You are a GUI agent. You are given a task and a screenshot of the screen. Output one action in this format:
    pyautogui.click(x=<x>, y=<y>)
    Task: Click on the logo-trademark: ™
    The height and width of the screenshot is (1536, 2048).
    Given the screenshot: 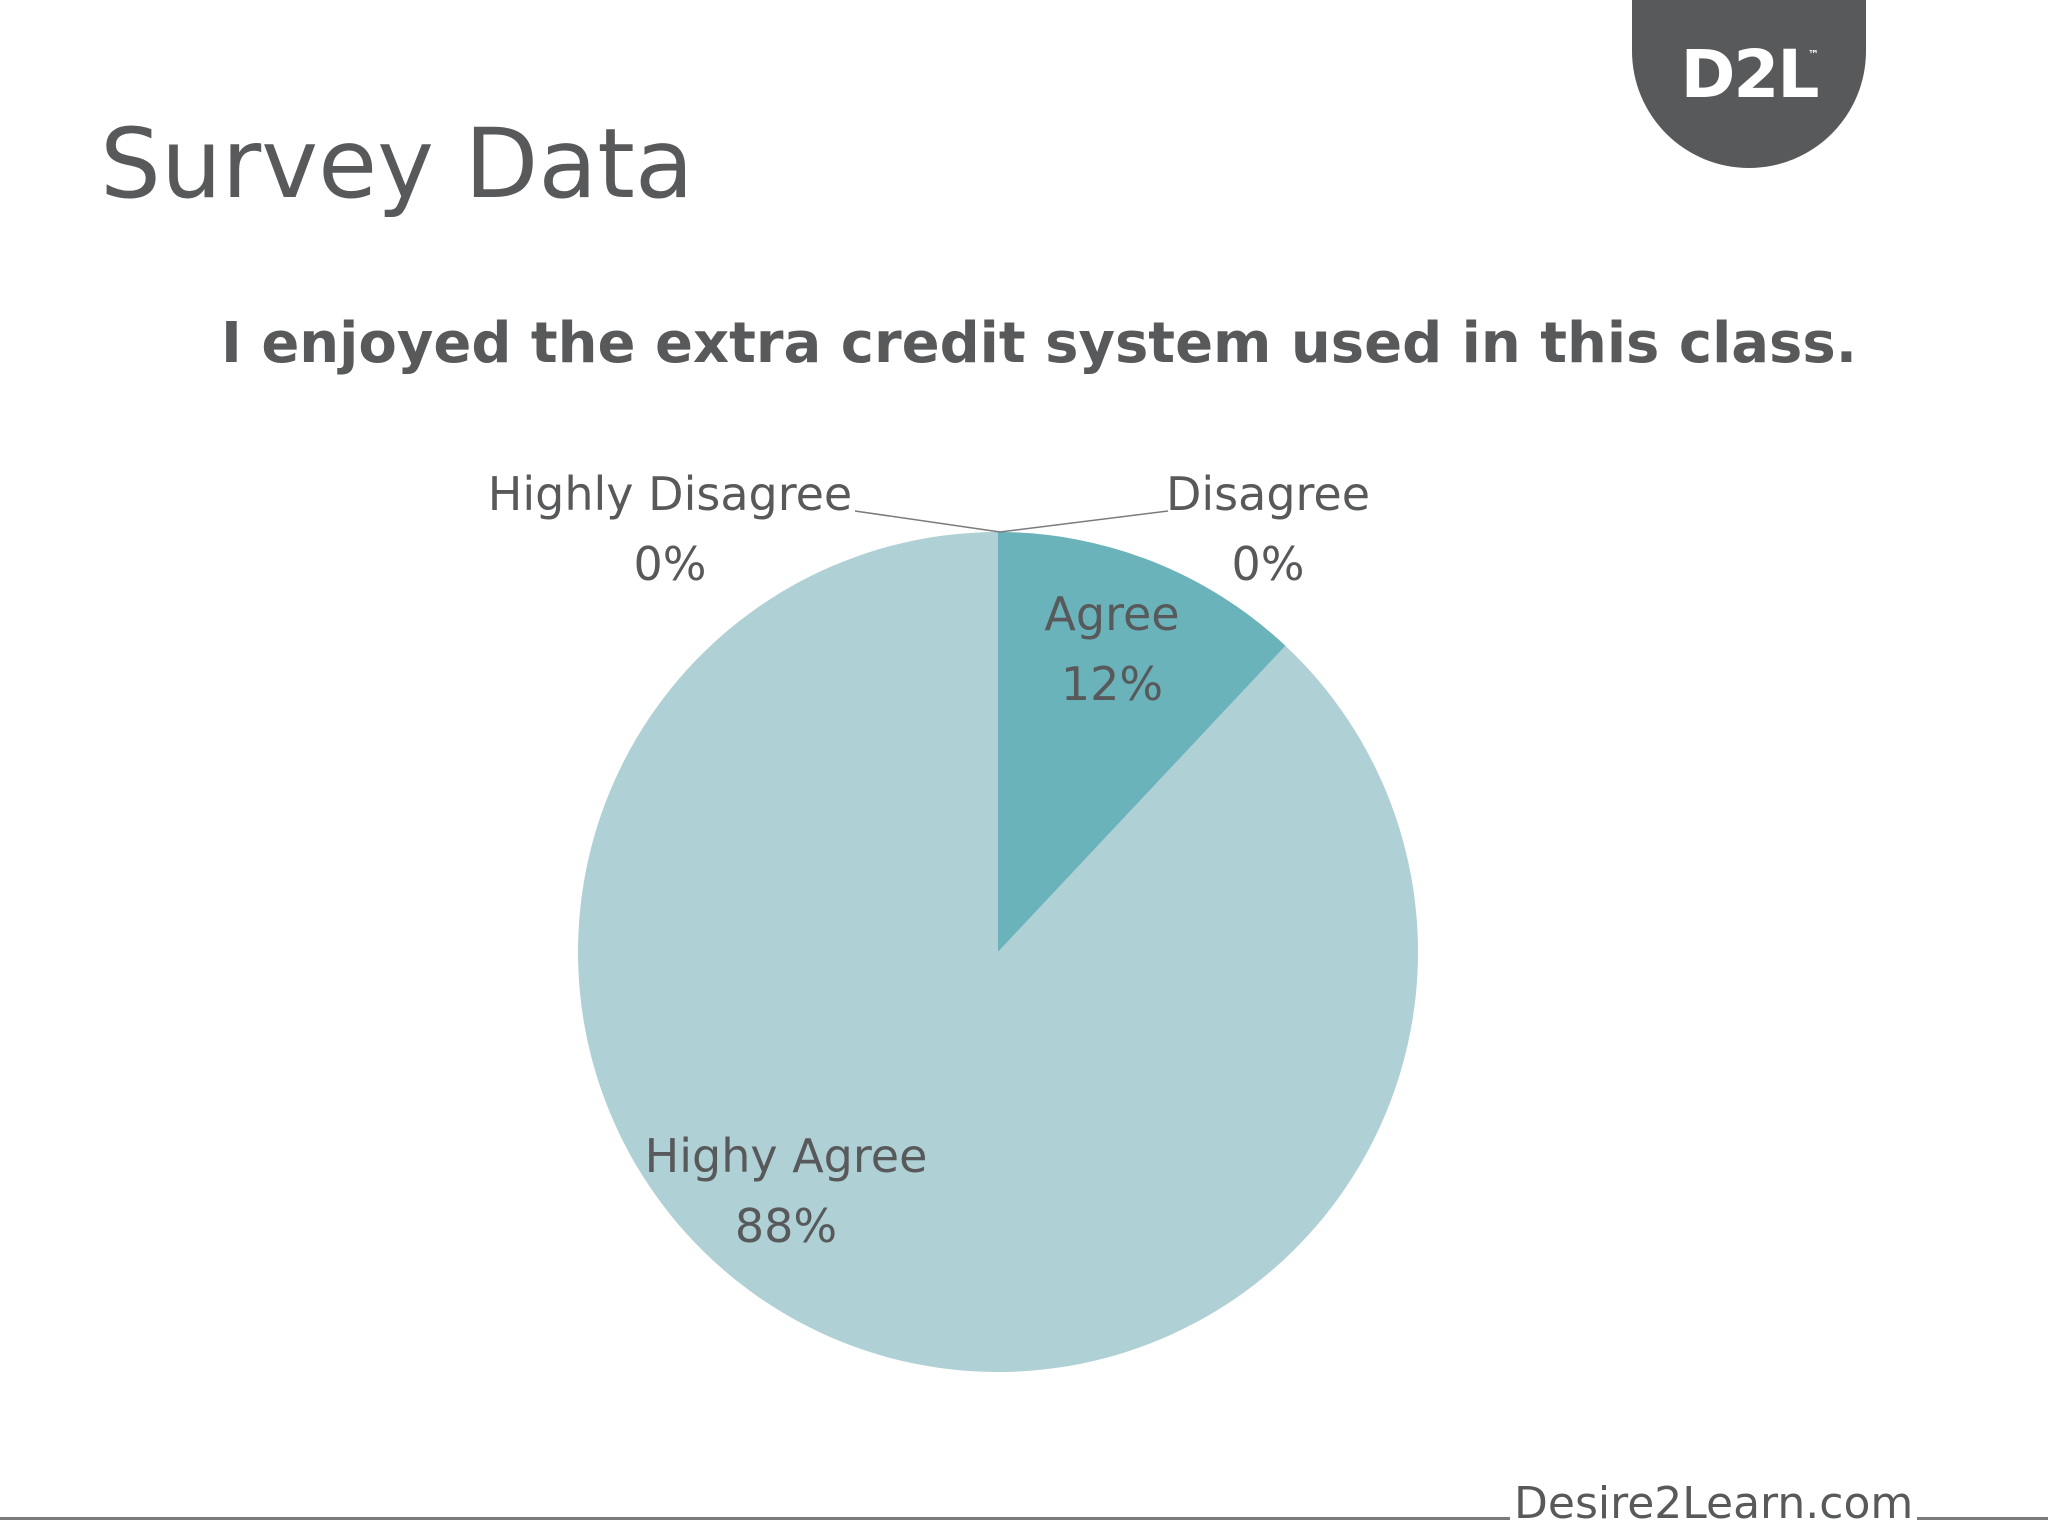 What is the action you would take?
    pyautogui.click(x=1813, y=54)
    